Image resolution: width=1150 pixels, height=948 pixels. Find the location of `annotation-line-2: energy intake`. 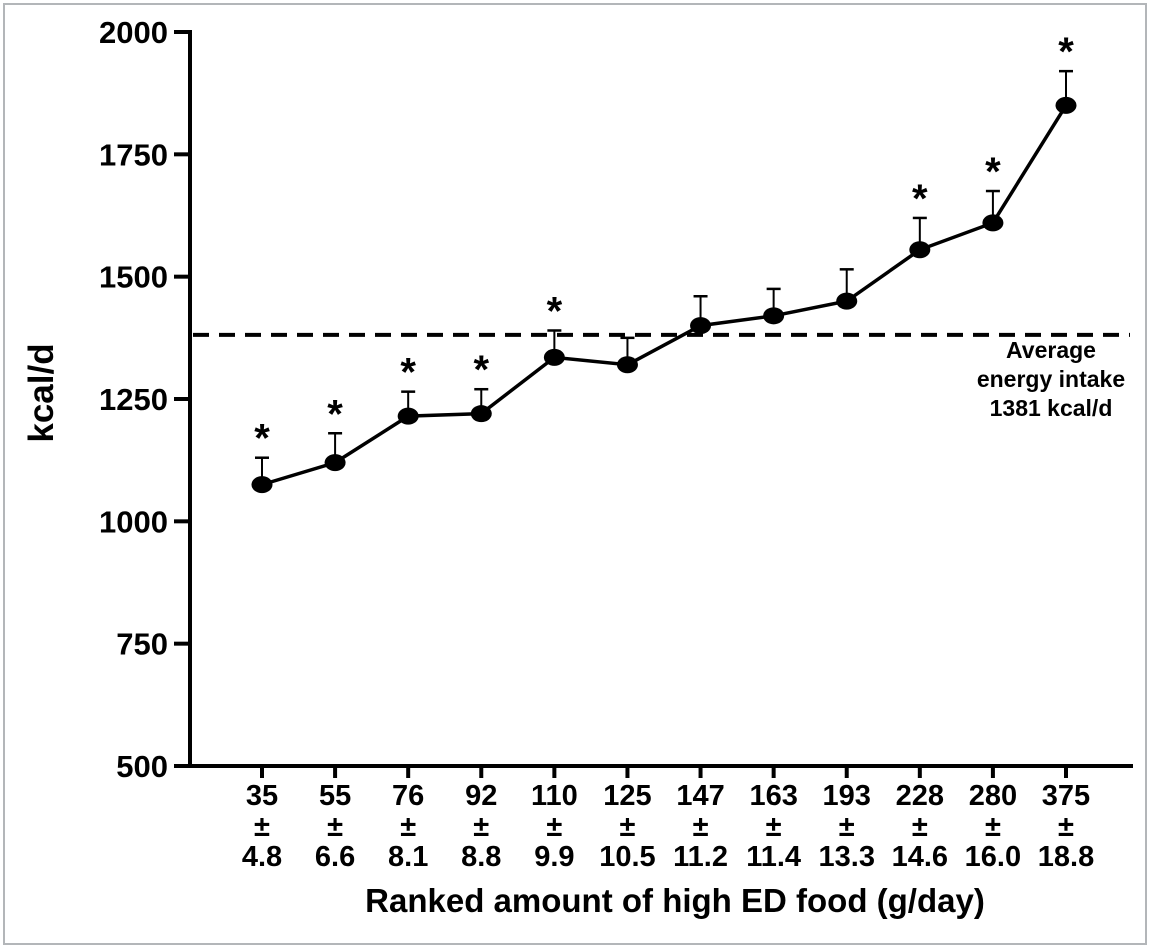

annotation-line-2: energy intake is located at coordinates (1051, 379).